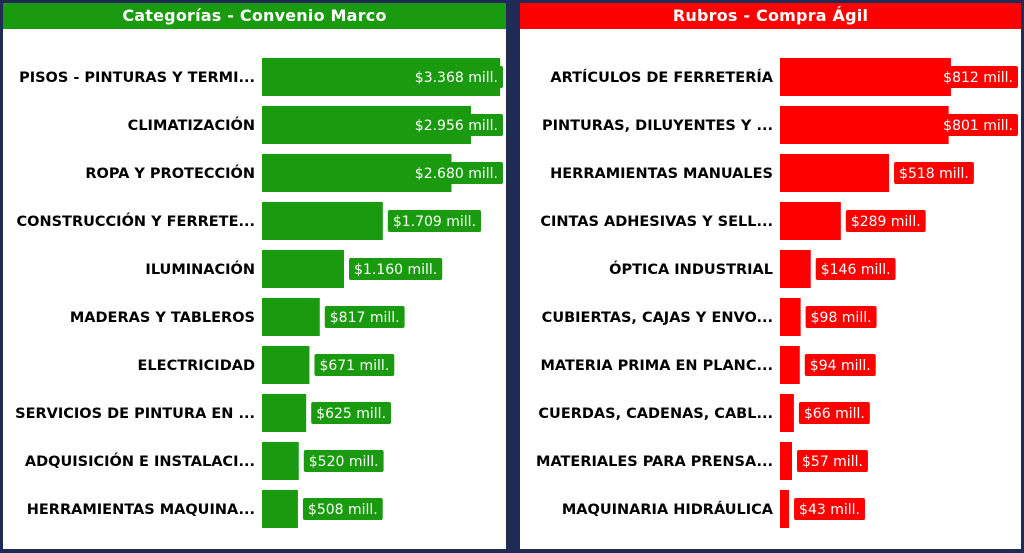 The height and width of the screenshot is (553, 1024). I want to click on value-label: $98 mill., so click(841, 318).